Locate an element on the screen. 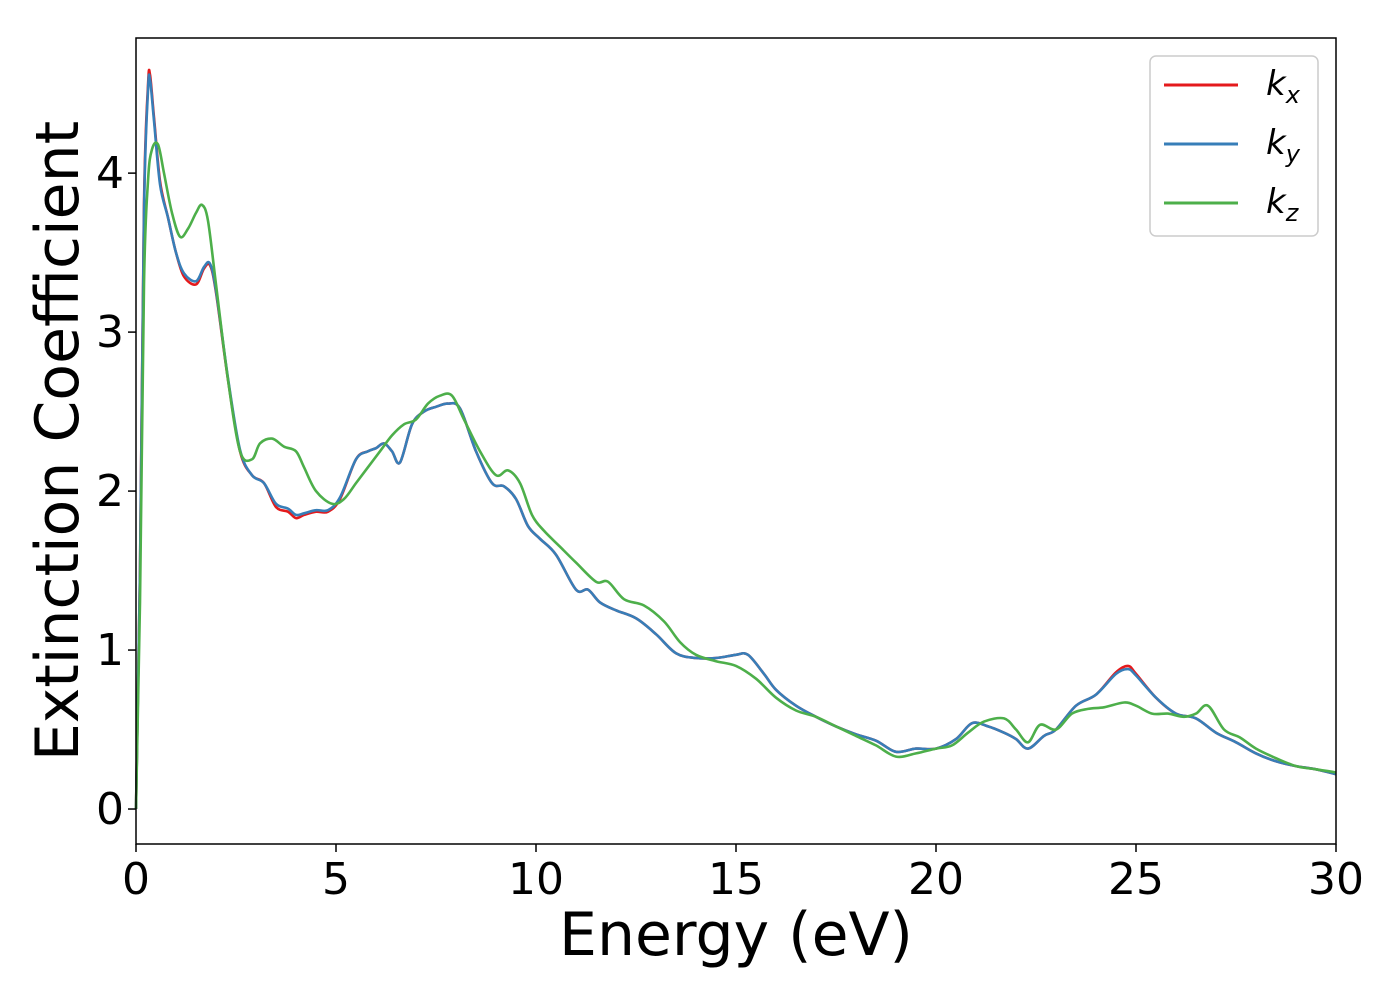 The height and width of the screenshot is (1000, 1400). x-axis: 0 5 10 15 20 25 30 is located at coordinates (743, 874).